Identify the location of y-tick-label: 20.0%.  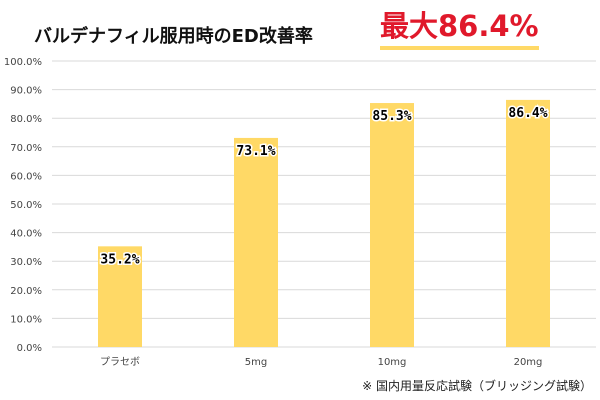
(26, 291).